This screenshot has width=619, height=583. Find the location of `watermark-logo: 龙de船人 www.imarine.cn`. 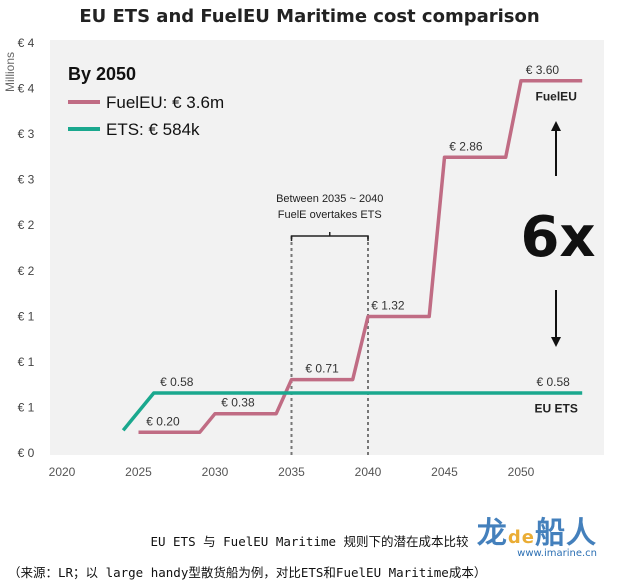

watermark-logo: 龙de船人 www.imarine.cn is located at coordinates (537, 533).